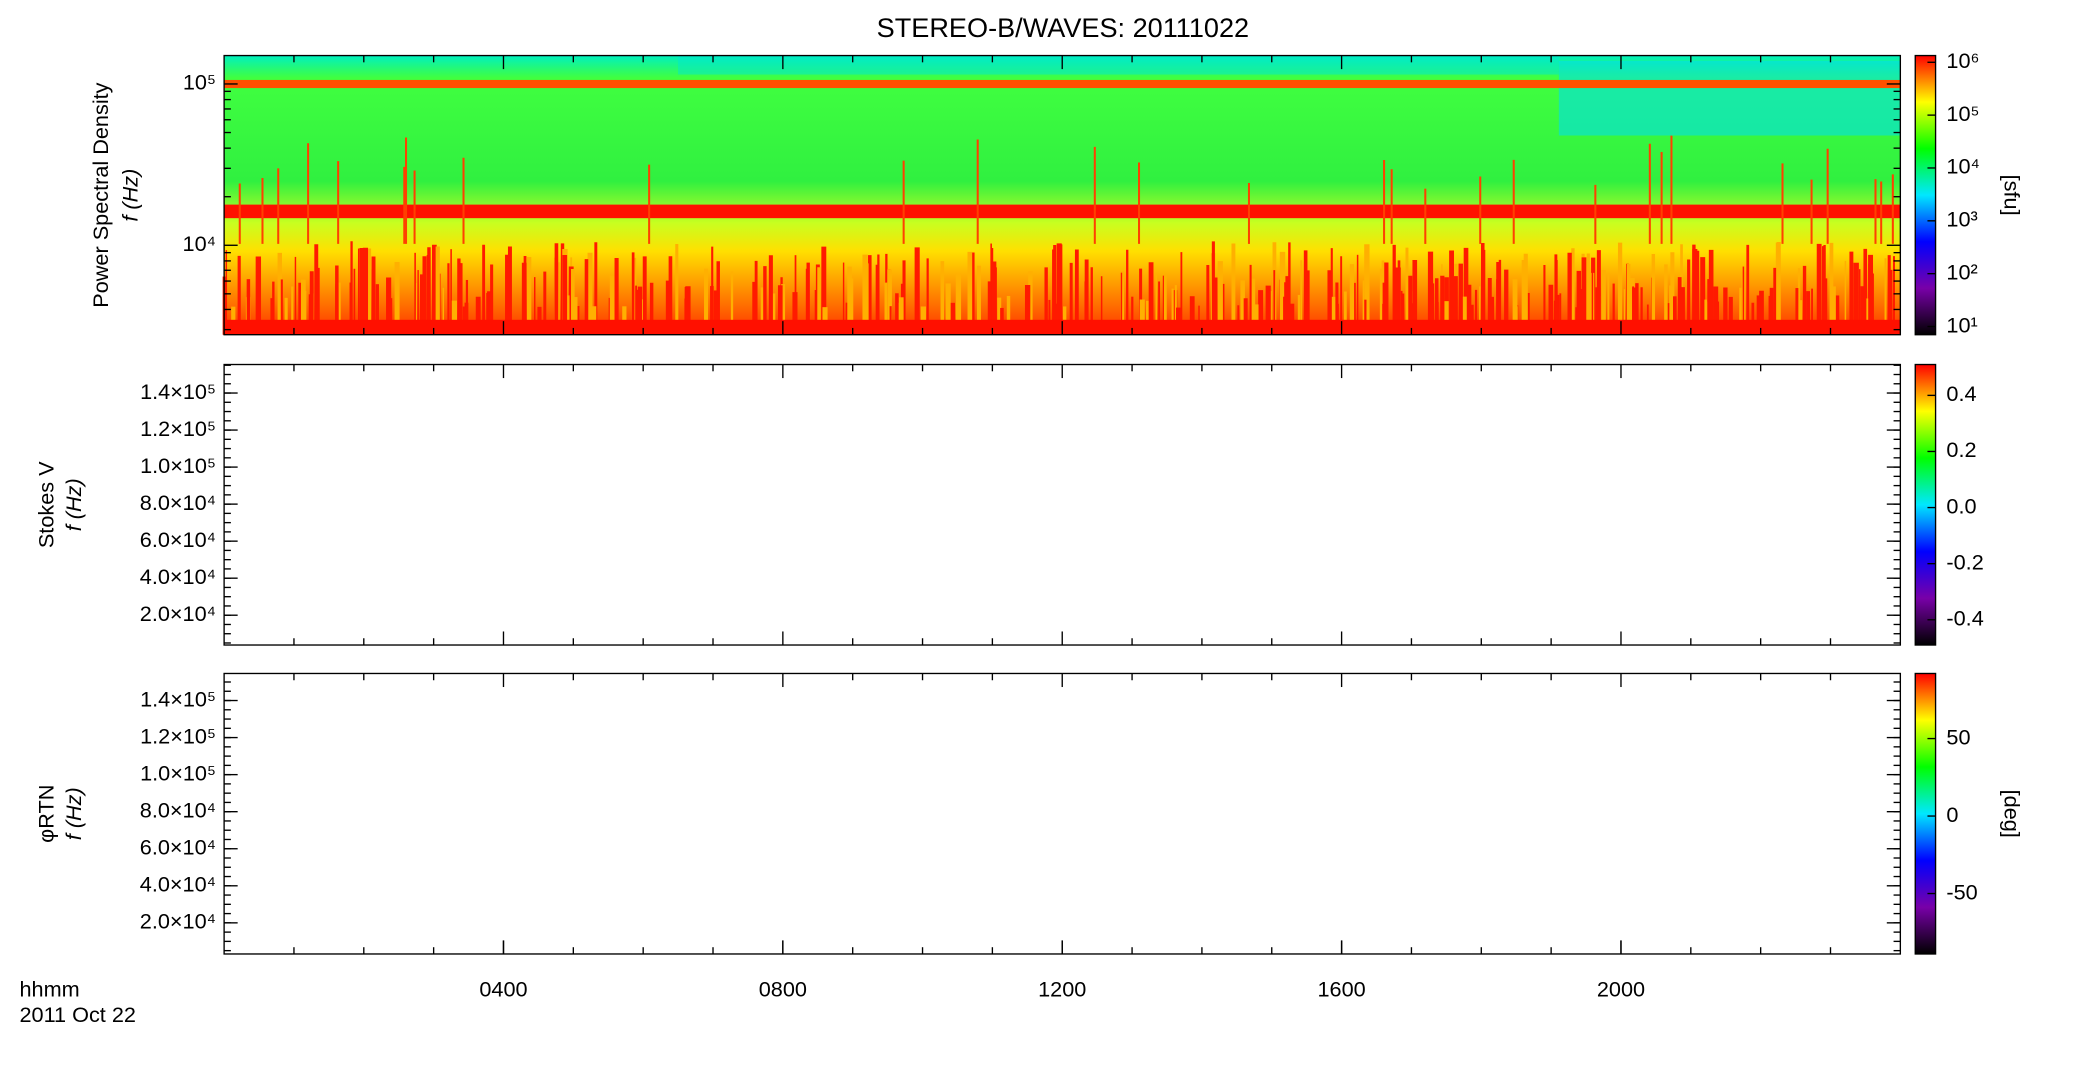  Describe the element at coordinates (2011, 195) in the screenshot. I see `colorbar-label: [sfu]` at that location.